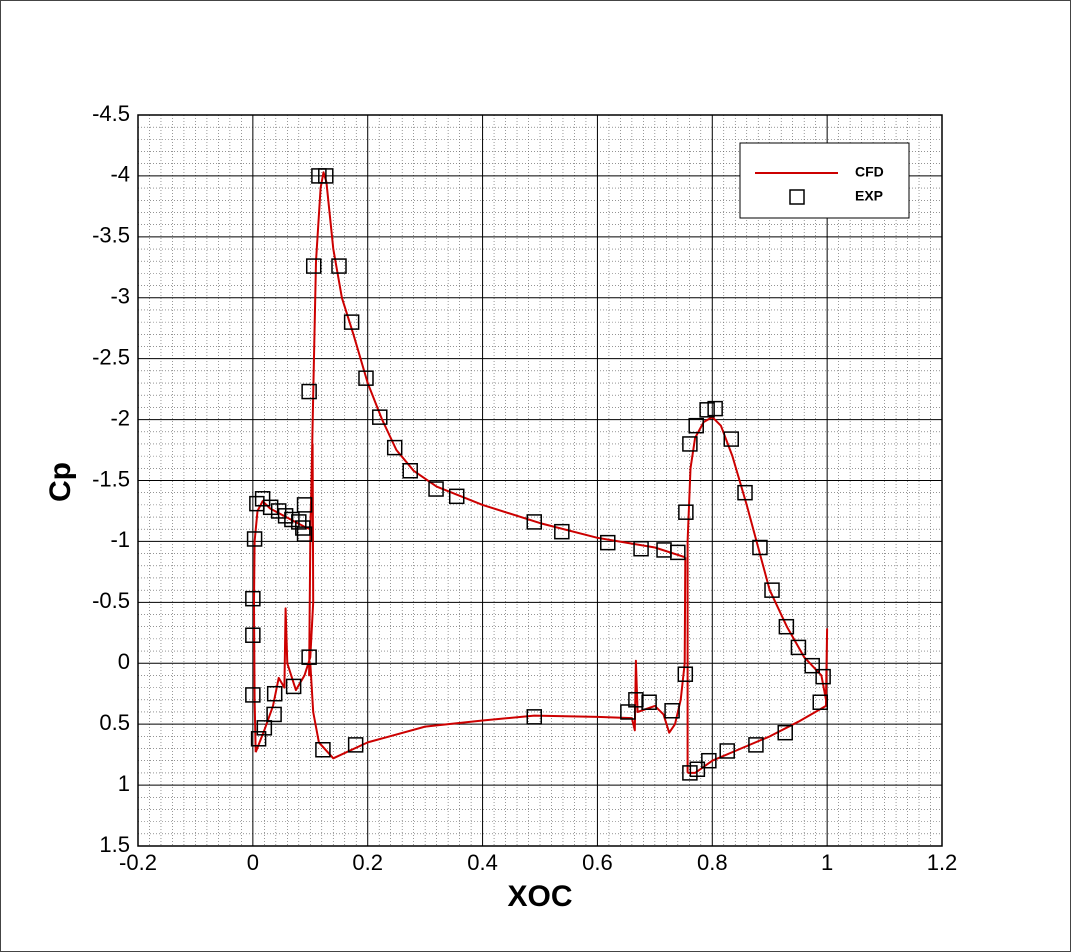 The image size is (1071, 952). What do you see at coordinates (824, 180) in the screenshot?
I see `legend-box` at bounding box center [824, 180].